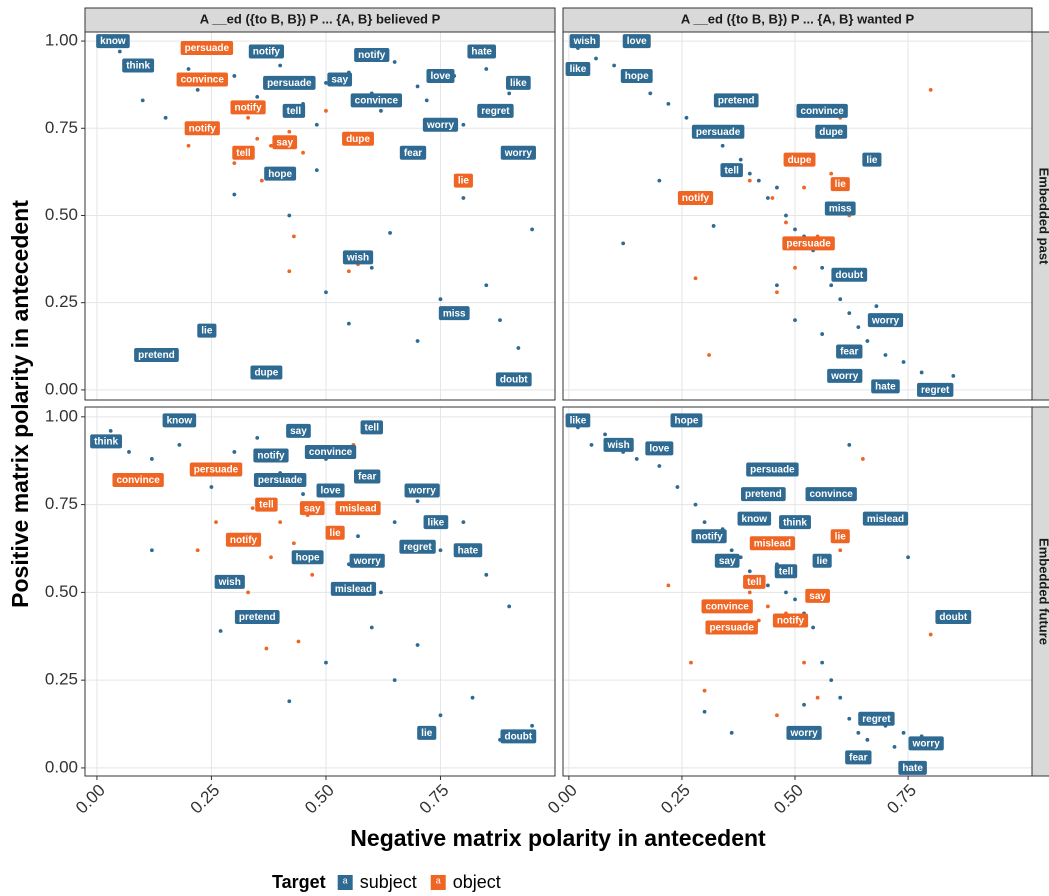 Image resolution: width=1049 pixels, height=896 pixels. I want to click on point-label: doubt, so click(518, 736).